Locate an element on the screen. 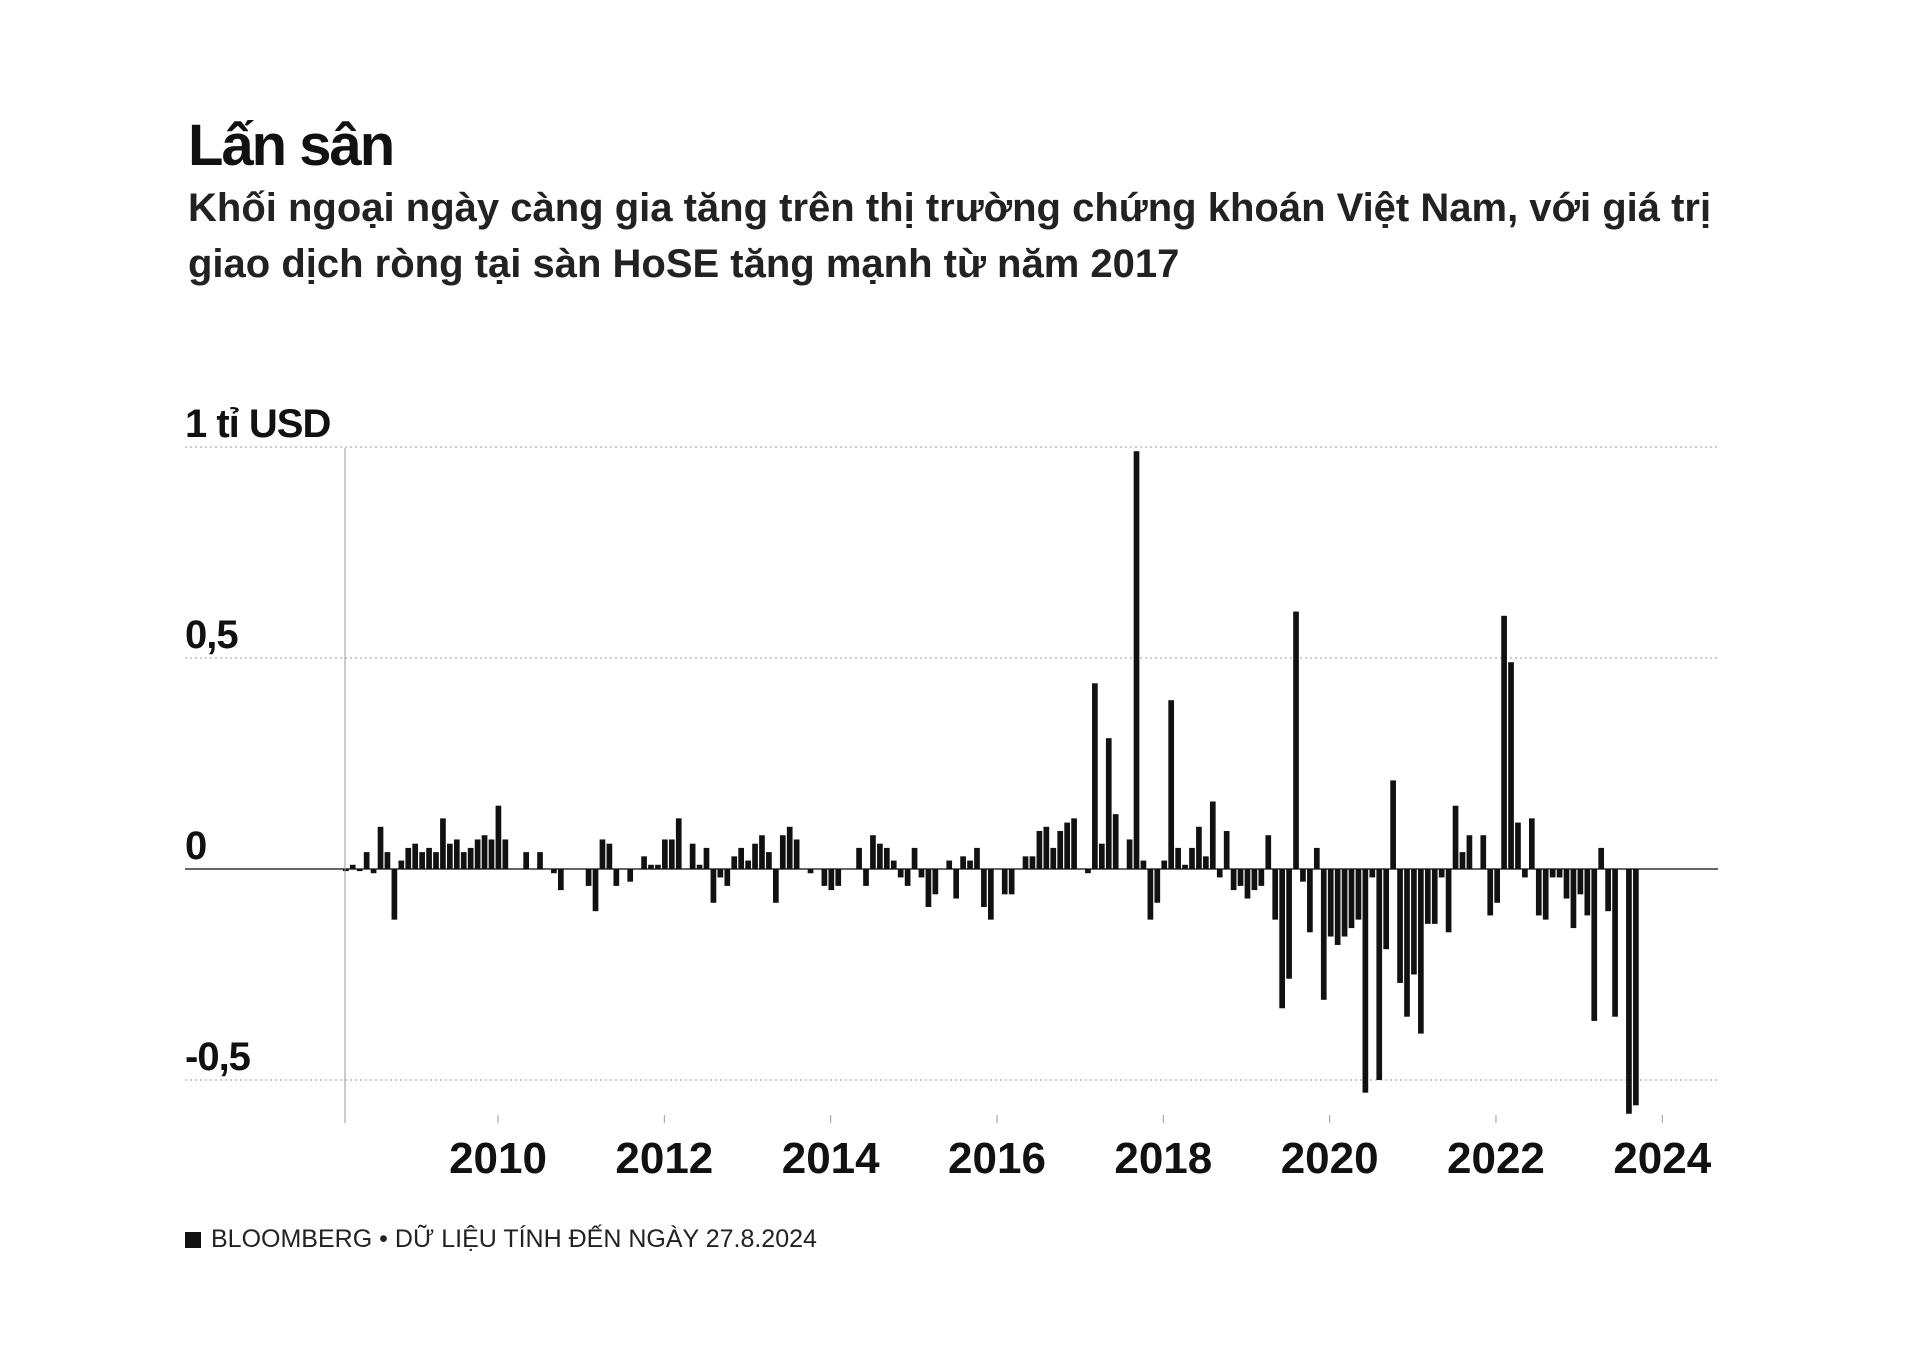  x-tick-label: 2022 is located at coordinates (1496, 1158).